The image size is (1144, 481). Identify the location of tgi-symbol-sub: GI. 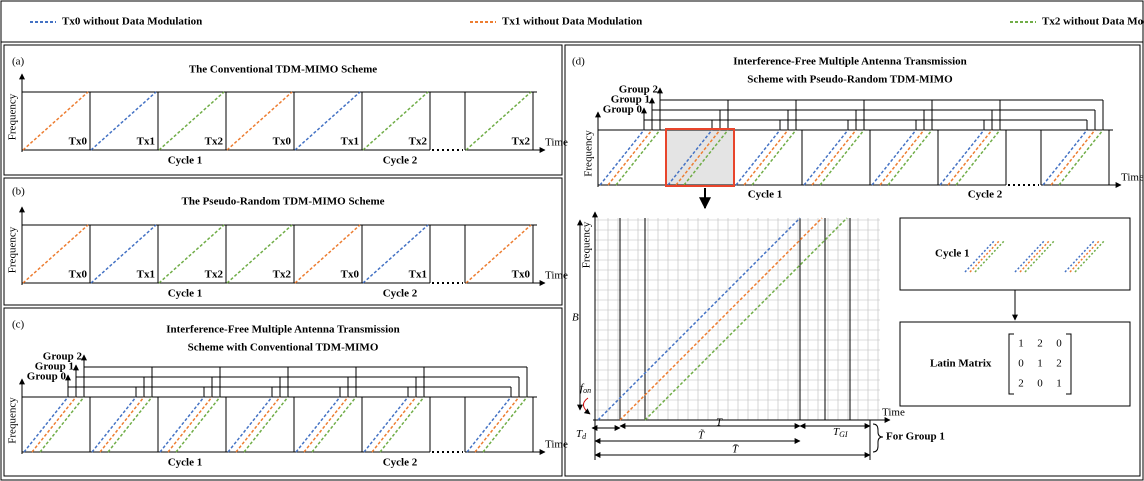
(843, 434).